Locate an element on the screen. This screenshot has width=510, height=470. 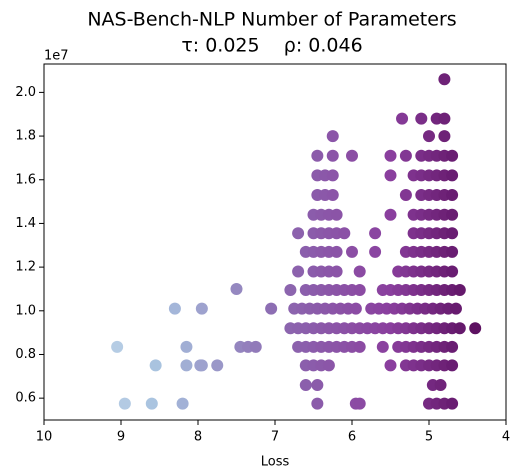
x-tick-label: 7 is located at coordinates (275, 437).